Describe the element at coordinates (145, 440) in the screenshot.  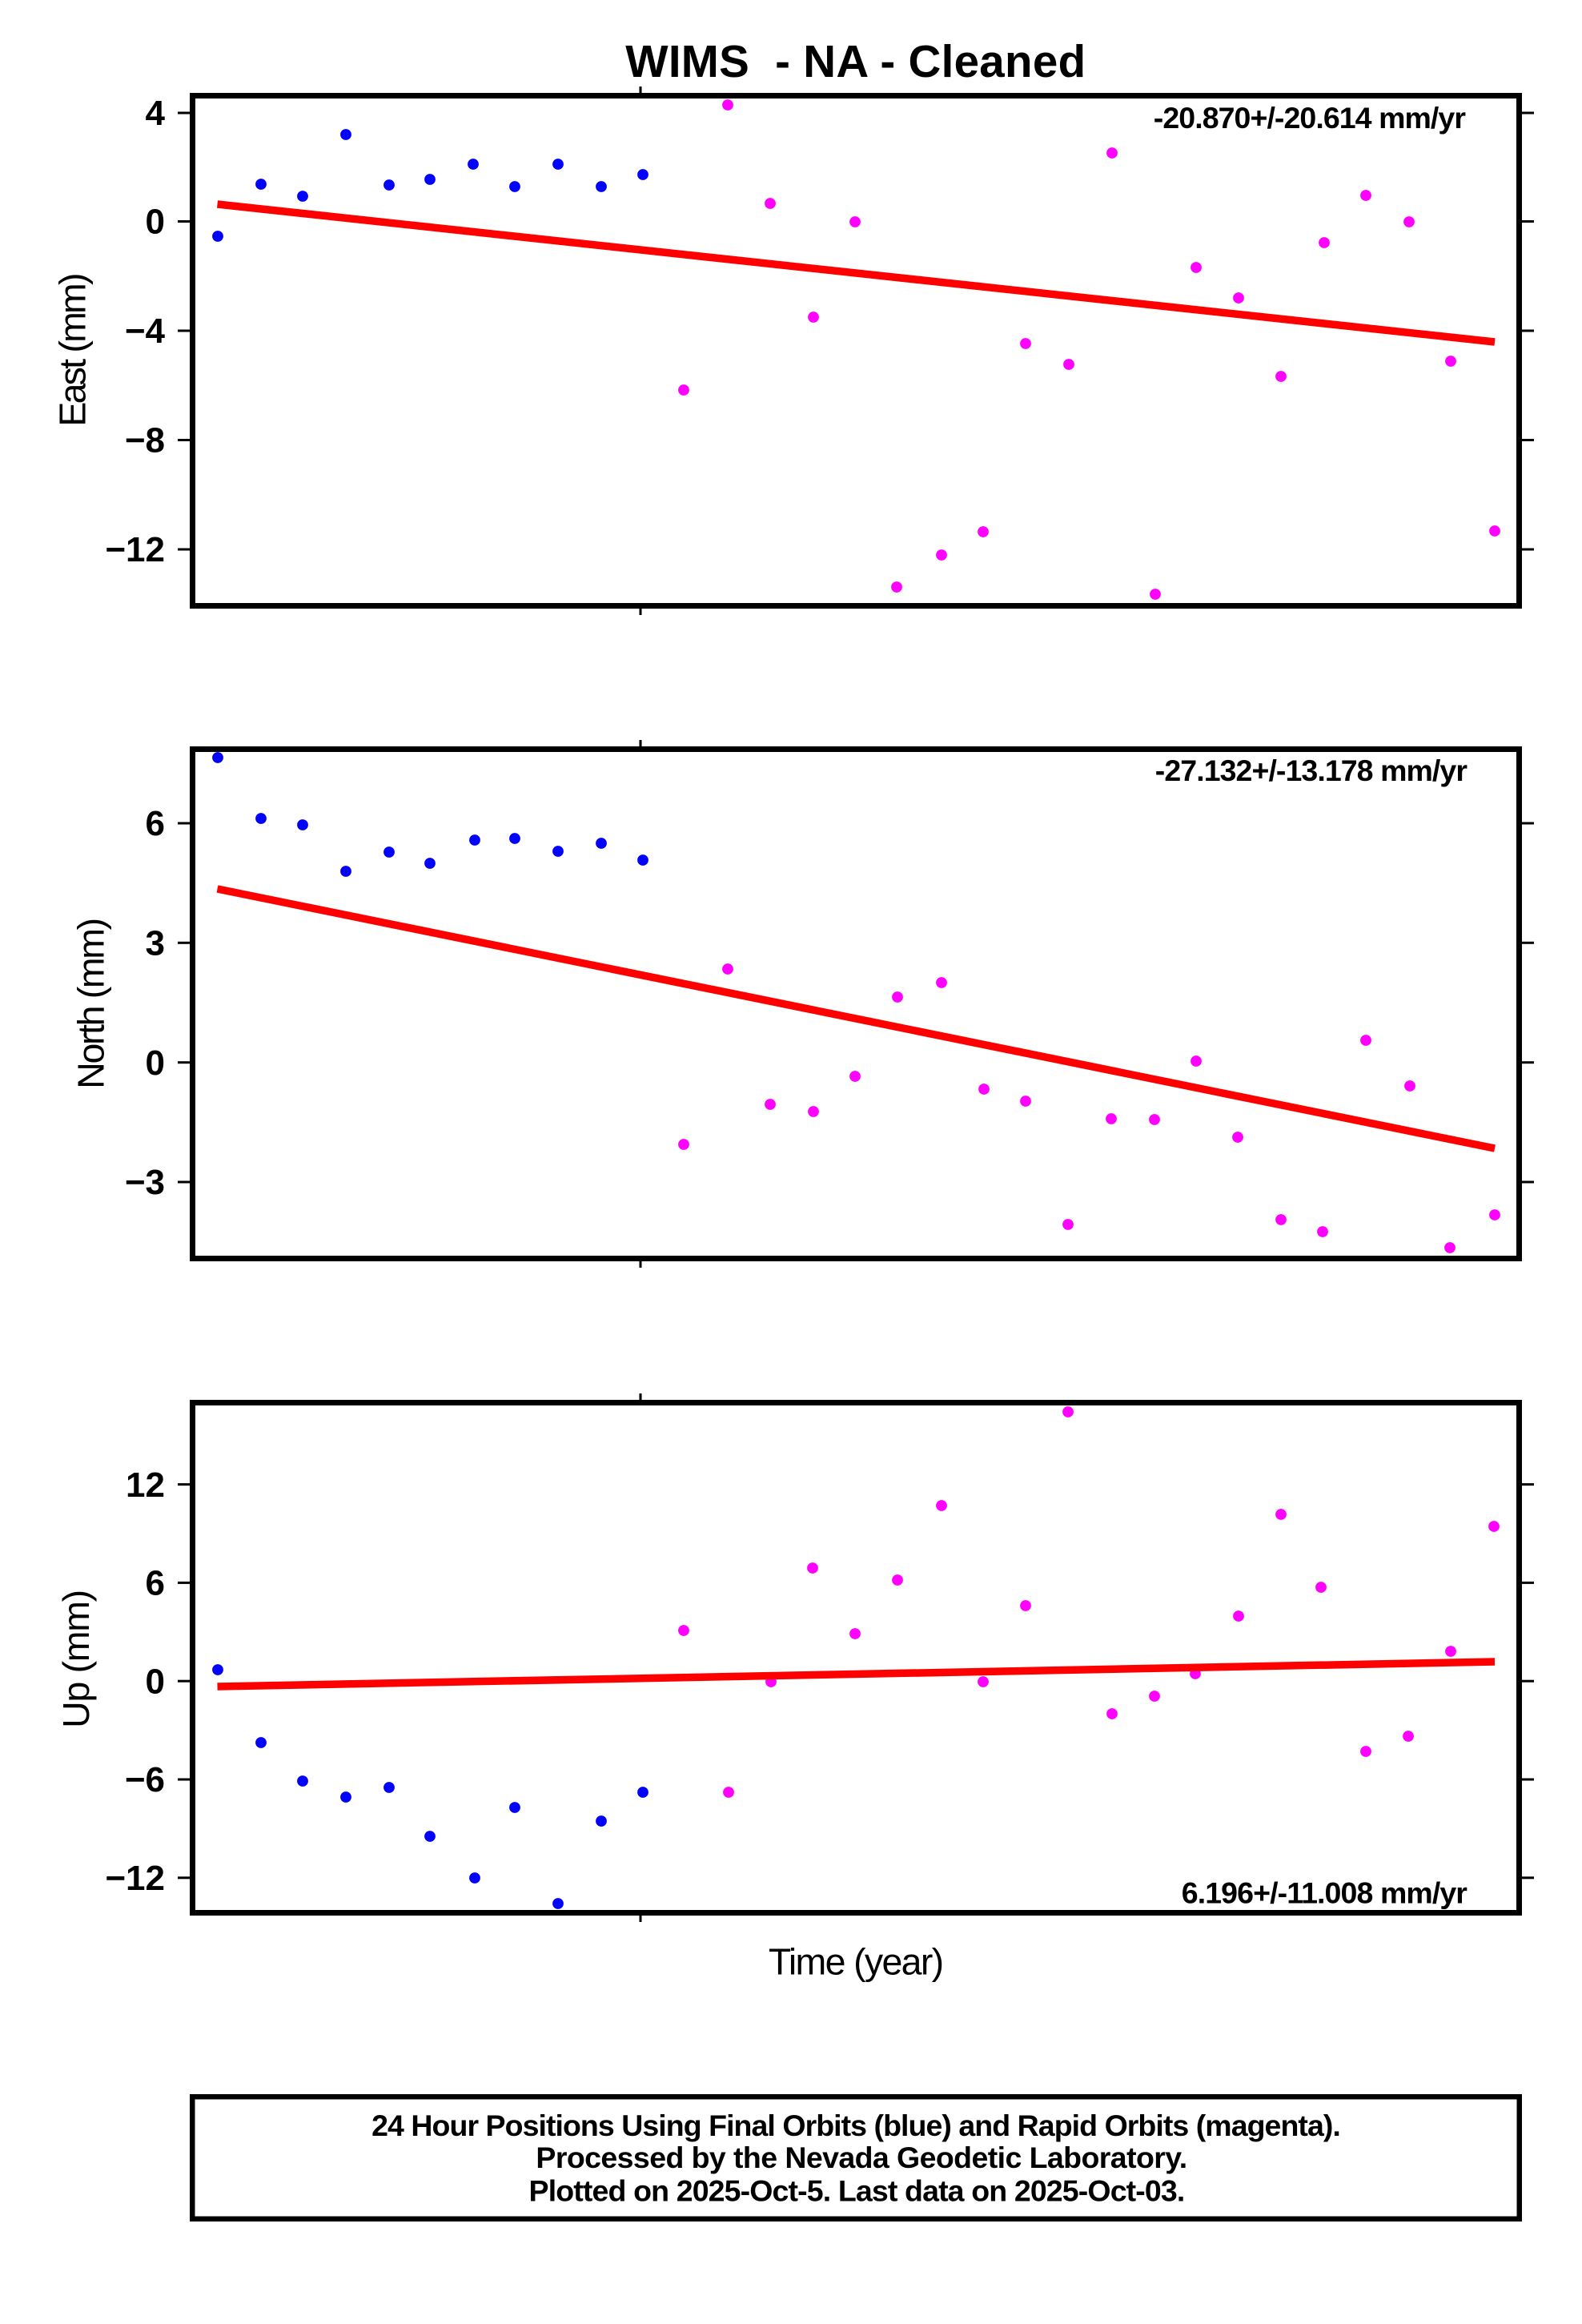
I see `svg-text: −8` at that location.